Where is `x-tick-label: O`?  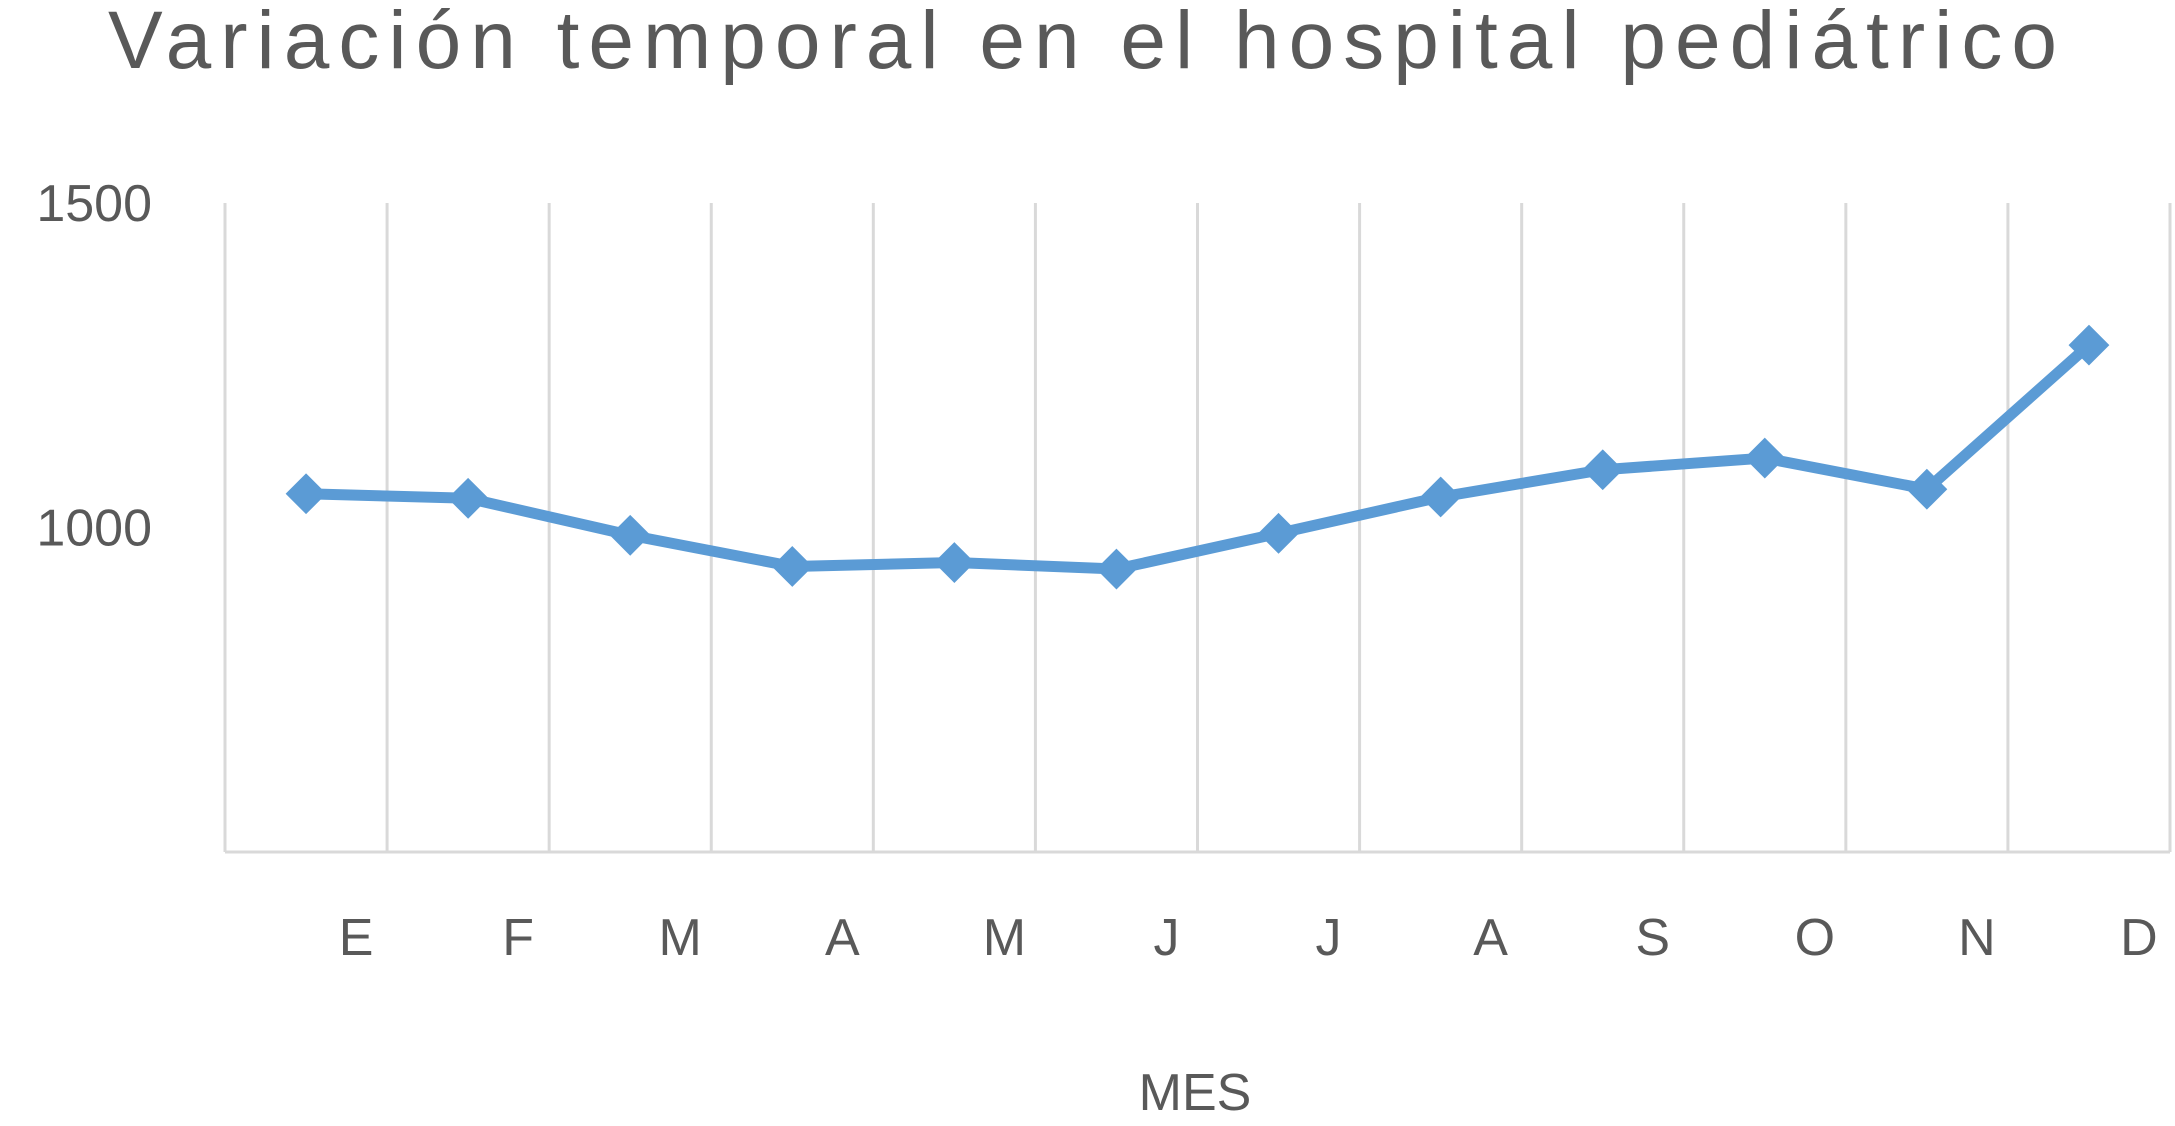
x-tick-label: O is located at coordinates (1815, 938).